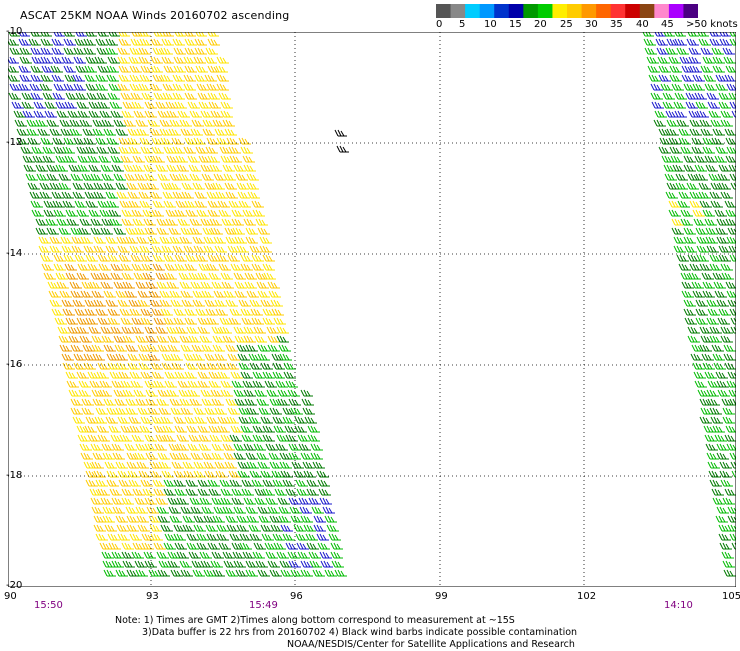 Image resolution: width=740 pixels, height=651 pixels. Describe the element at coordinates (152, 596) in the screenshot. I see `lon-label-93e: 93` at that location.